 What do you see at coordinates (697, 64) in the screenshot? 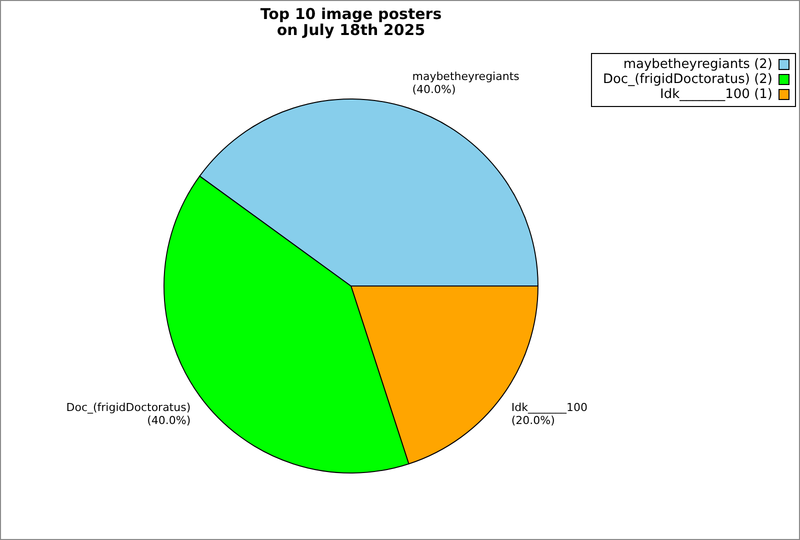
I see `legend-label: maybetheyregiants (2)` at bounding box center [697, 64].